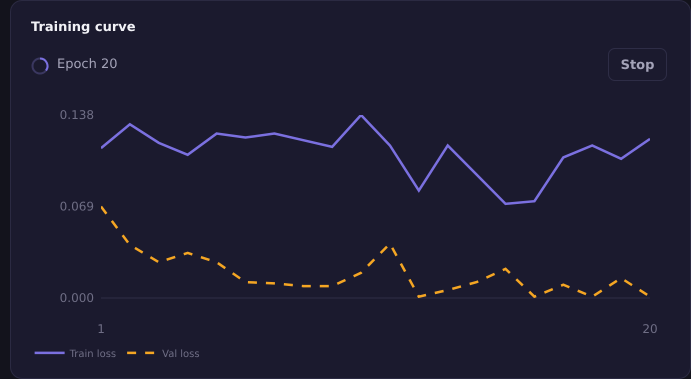 The width and height of the screenshot is (691, 379). What do you see at coordinates (77, 298) in the screenshot?
I see `y-tick-label: 0.000` at bounding box center [77, 298].